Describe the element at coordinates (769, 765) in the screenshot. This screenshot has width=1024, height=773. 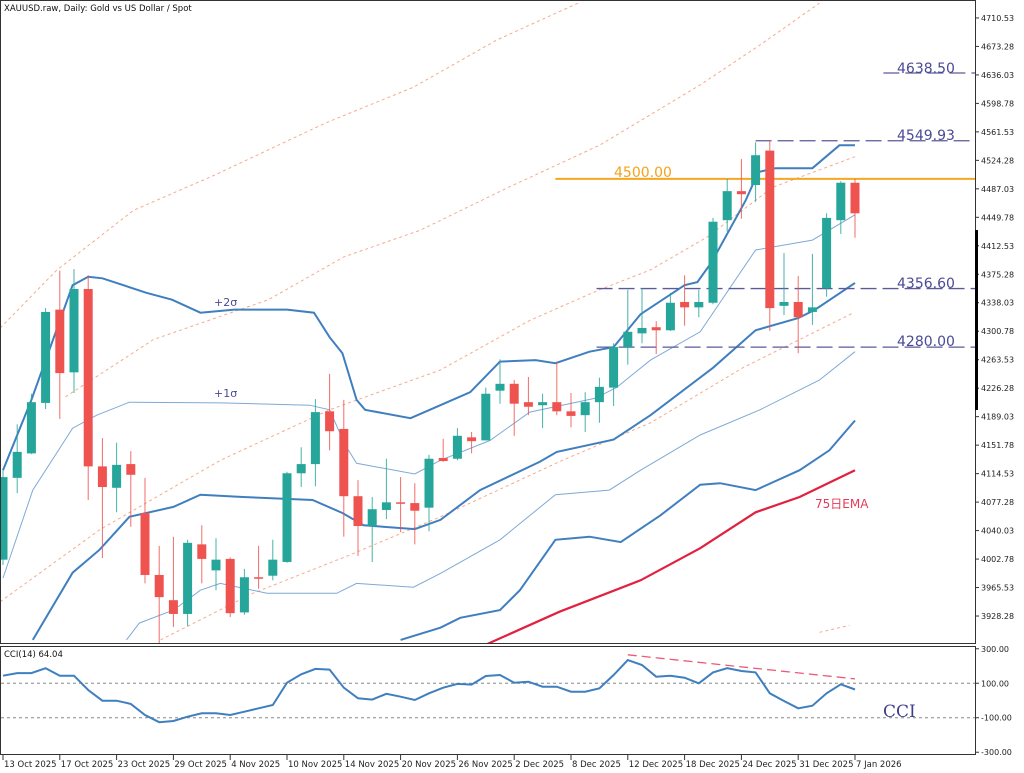
I see `time-tick-label: 24 Dec 2025` at that location.